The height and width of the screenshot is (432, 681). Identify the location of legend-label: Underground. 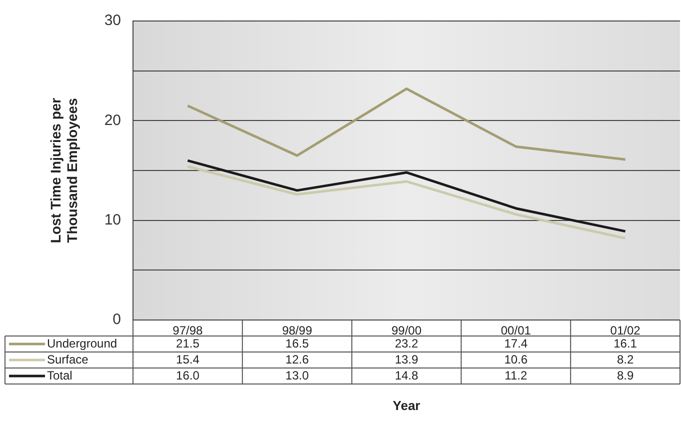
(82, 343).